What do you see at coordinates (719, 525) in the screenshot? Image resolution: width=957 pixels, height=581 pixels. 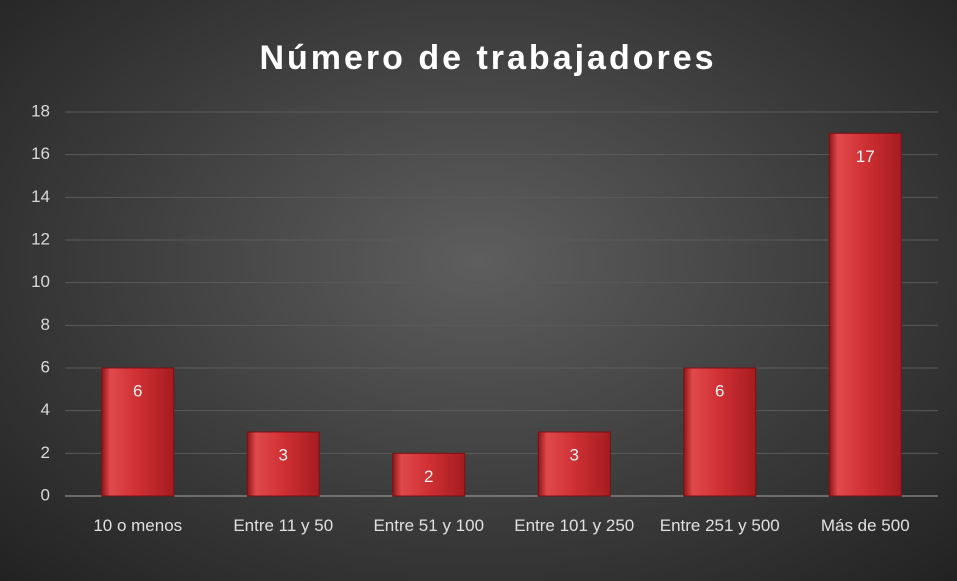 I see `x-tick-label: Entre 251 y 500` at bounding box center [719, 525].